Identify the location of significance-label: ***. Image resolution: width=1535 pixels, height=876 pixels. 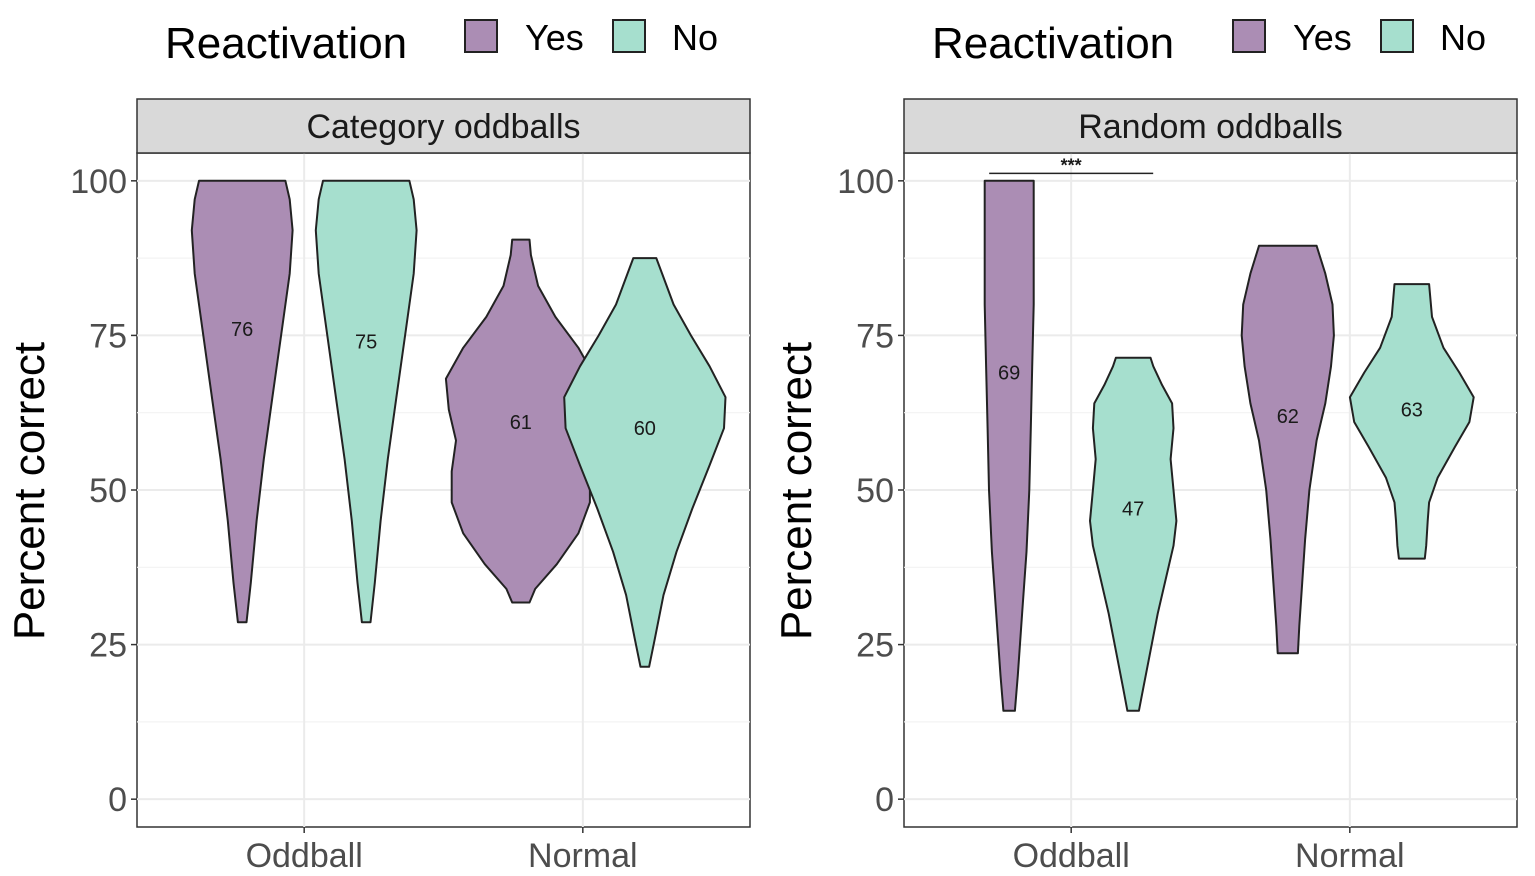
(1071, 165).